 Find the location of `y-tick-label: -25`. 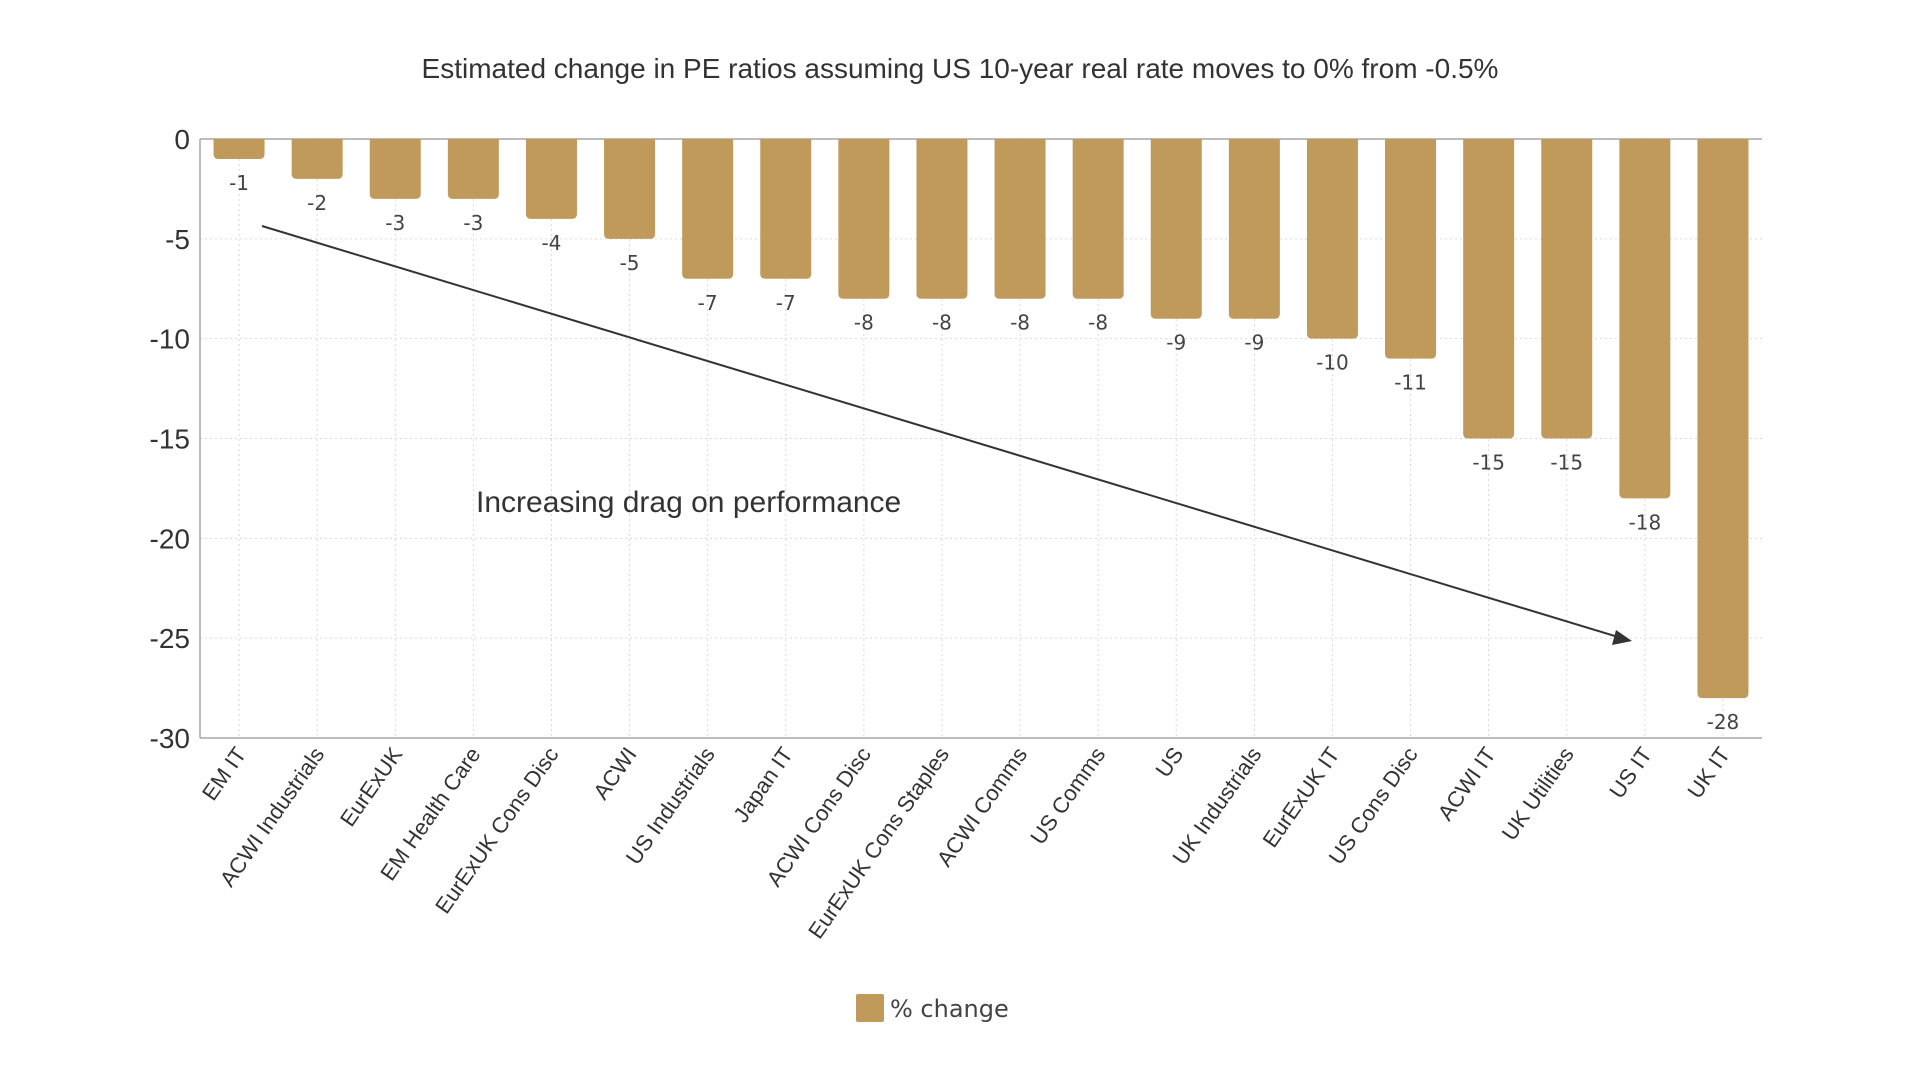

y-tick-label: -25 is located at coordinates (170, 638).